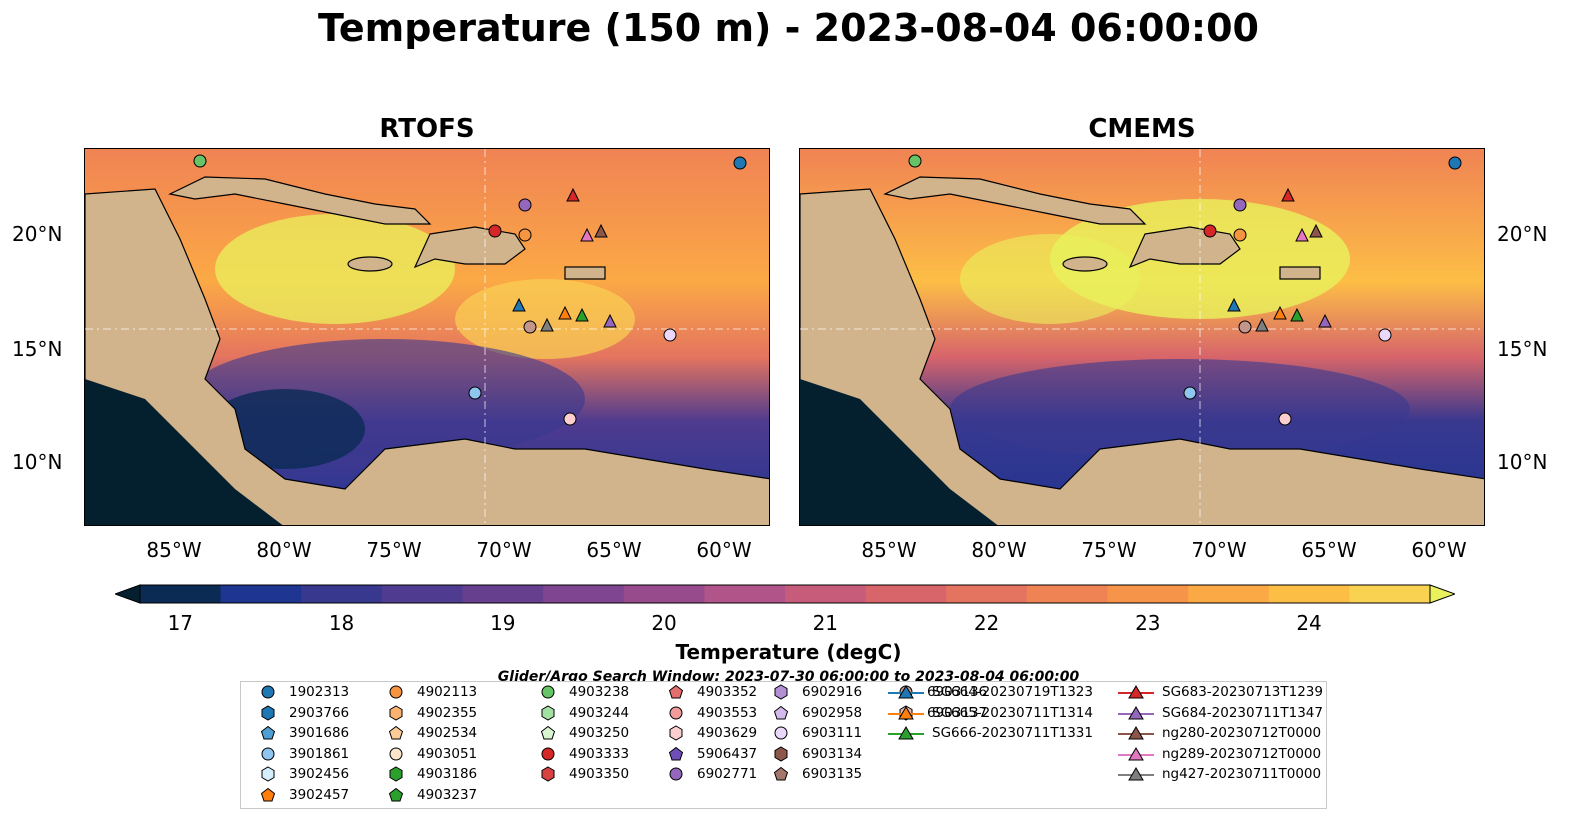  I want to click on legend-label: 6903135, so click(832, 774).